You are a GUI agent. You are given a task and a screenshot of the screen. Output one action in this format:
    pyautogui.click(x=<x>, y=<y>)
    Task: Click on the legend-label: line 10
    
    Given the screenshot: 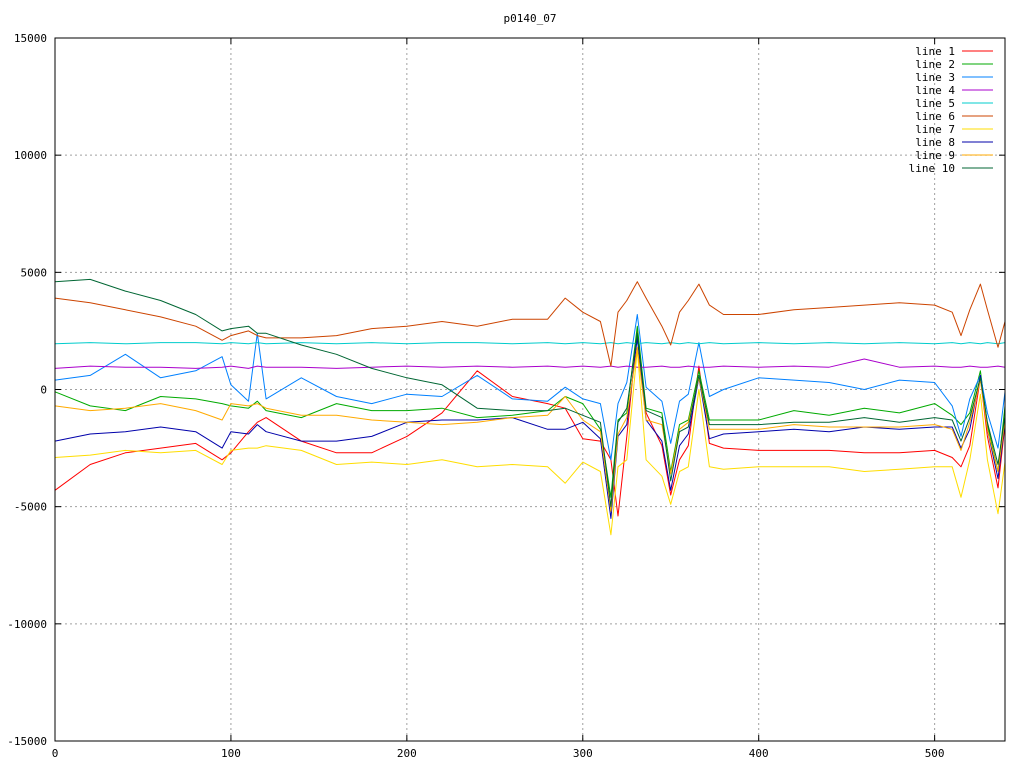 What is the action you would take?
    pyautogui.click(x=932, y=168)
    